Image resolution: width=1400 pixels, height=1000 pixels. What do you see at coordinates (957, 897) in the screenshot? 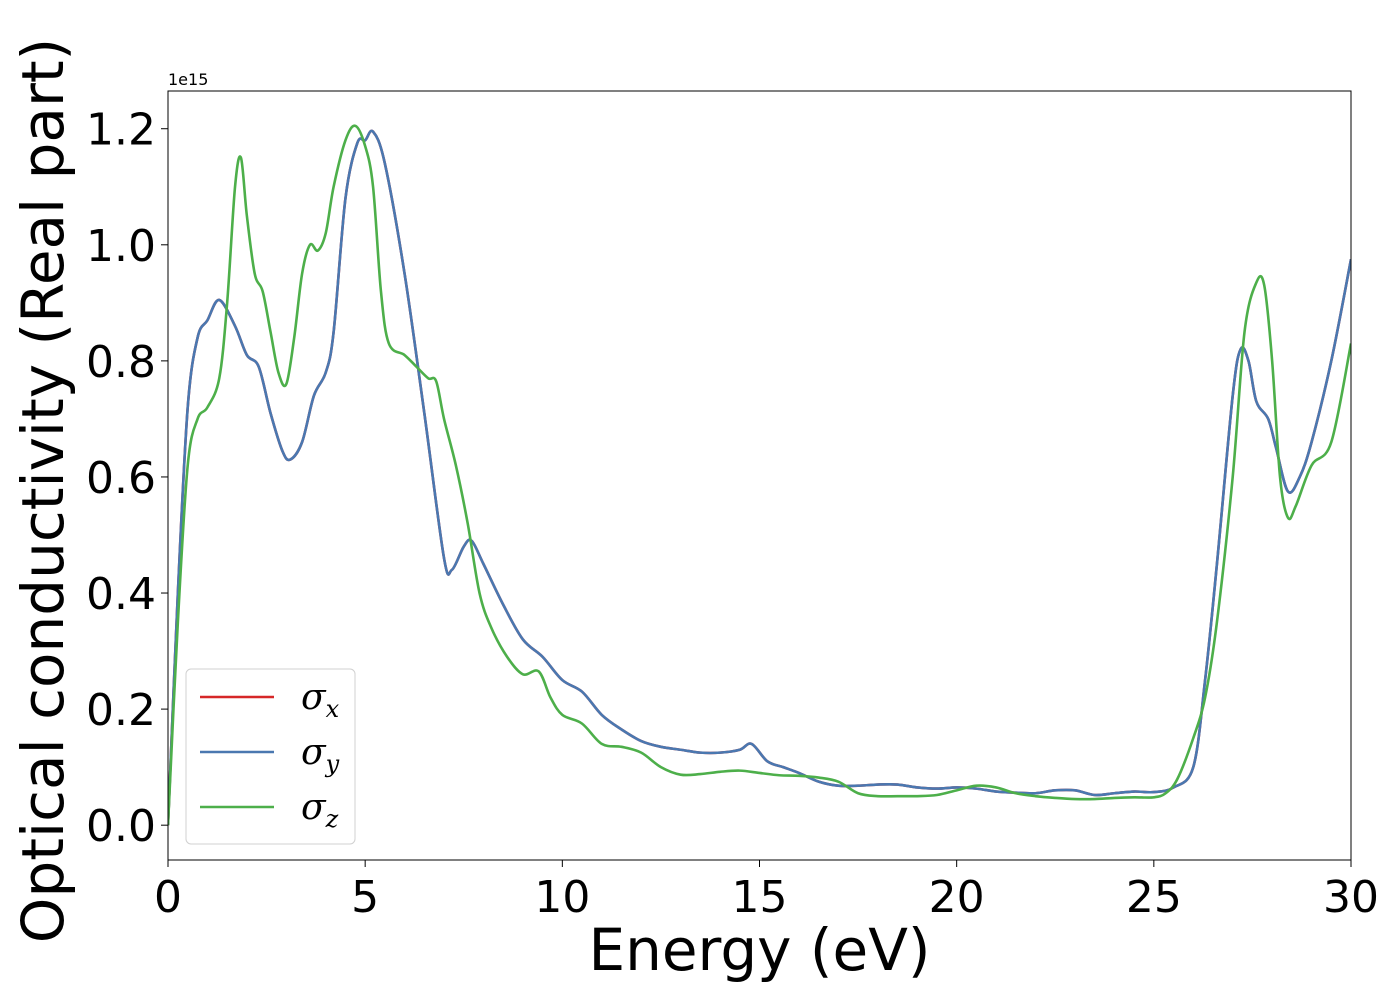
I see `x-tick-label: 20` at bounding box center [957, 897].